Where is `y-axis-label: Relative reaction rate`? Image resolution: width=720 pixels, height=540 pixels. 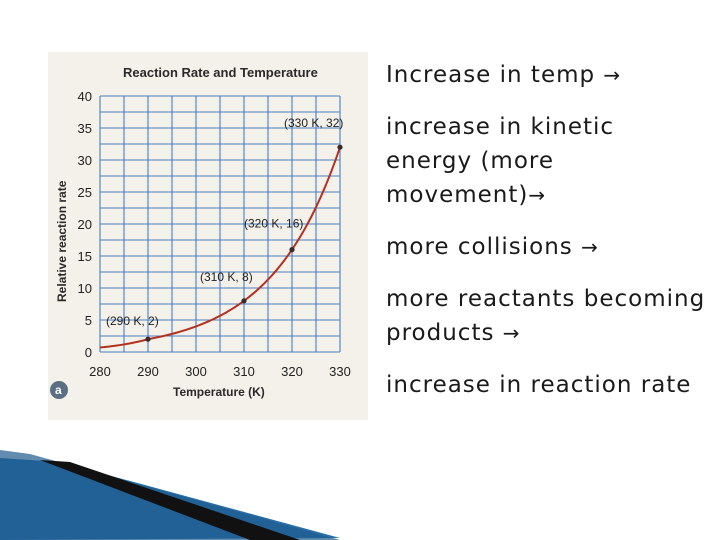 y-axis-label: Relative reaction rate is located at coordinates (62, 241).